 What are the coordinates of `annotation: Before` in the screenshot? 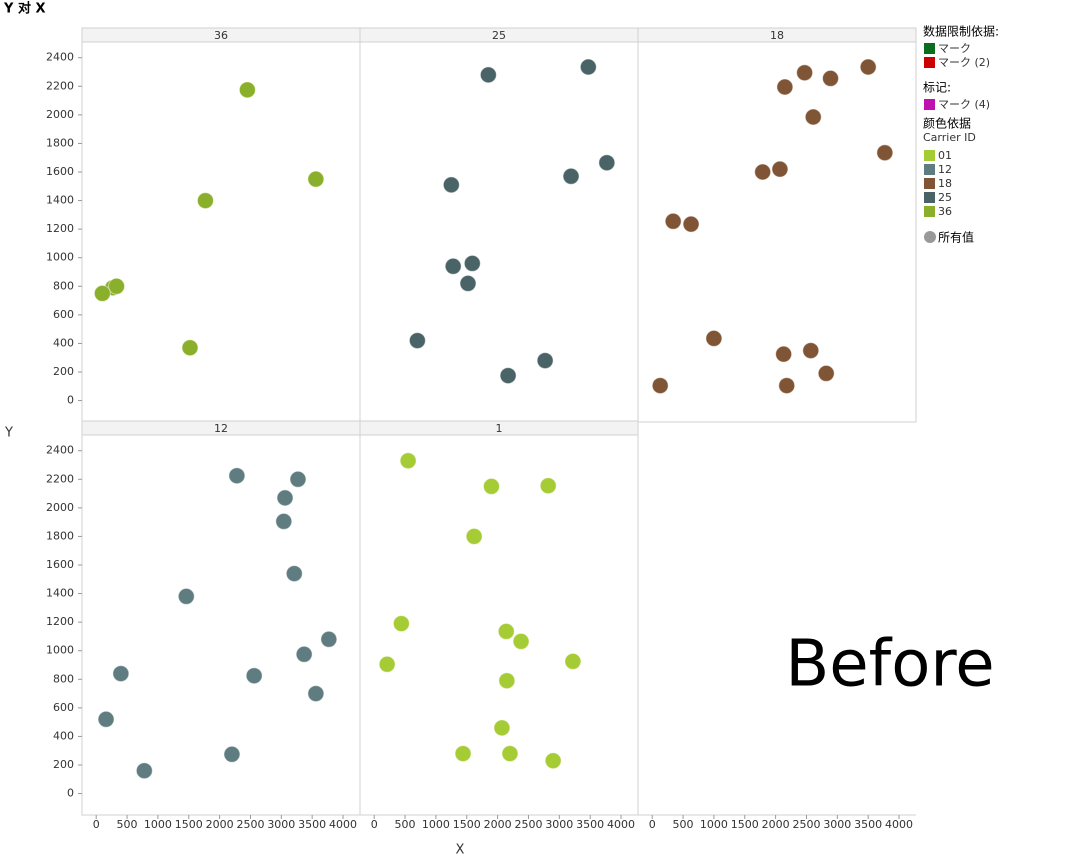 It's located at (889, 665).